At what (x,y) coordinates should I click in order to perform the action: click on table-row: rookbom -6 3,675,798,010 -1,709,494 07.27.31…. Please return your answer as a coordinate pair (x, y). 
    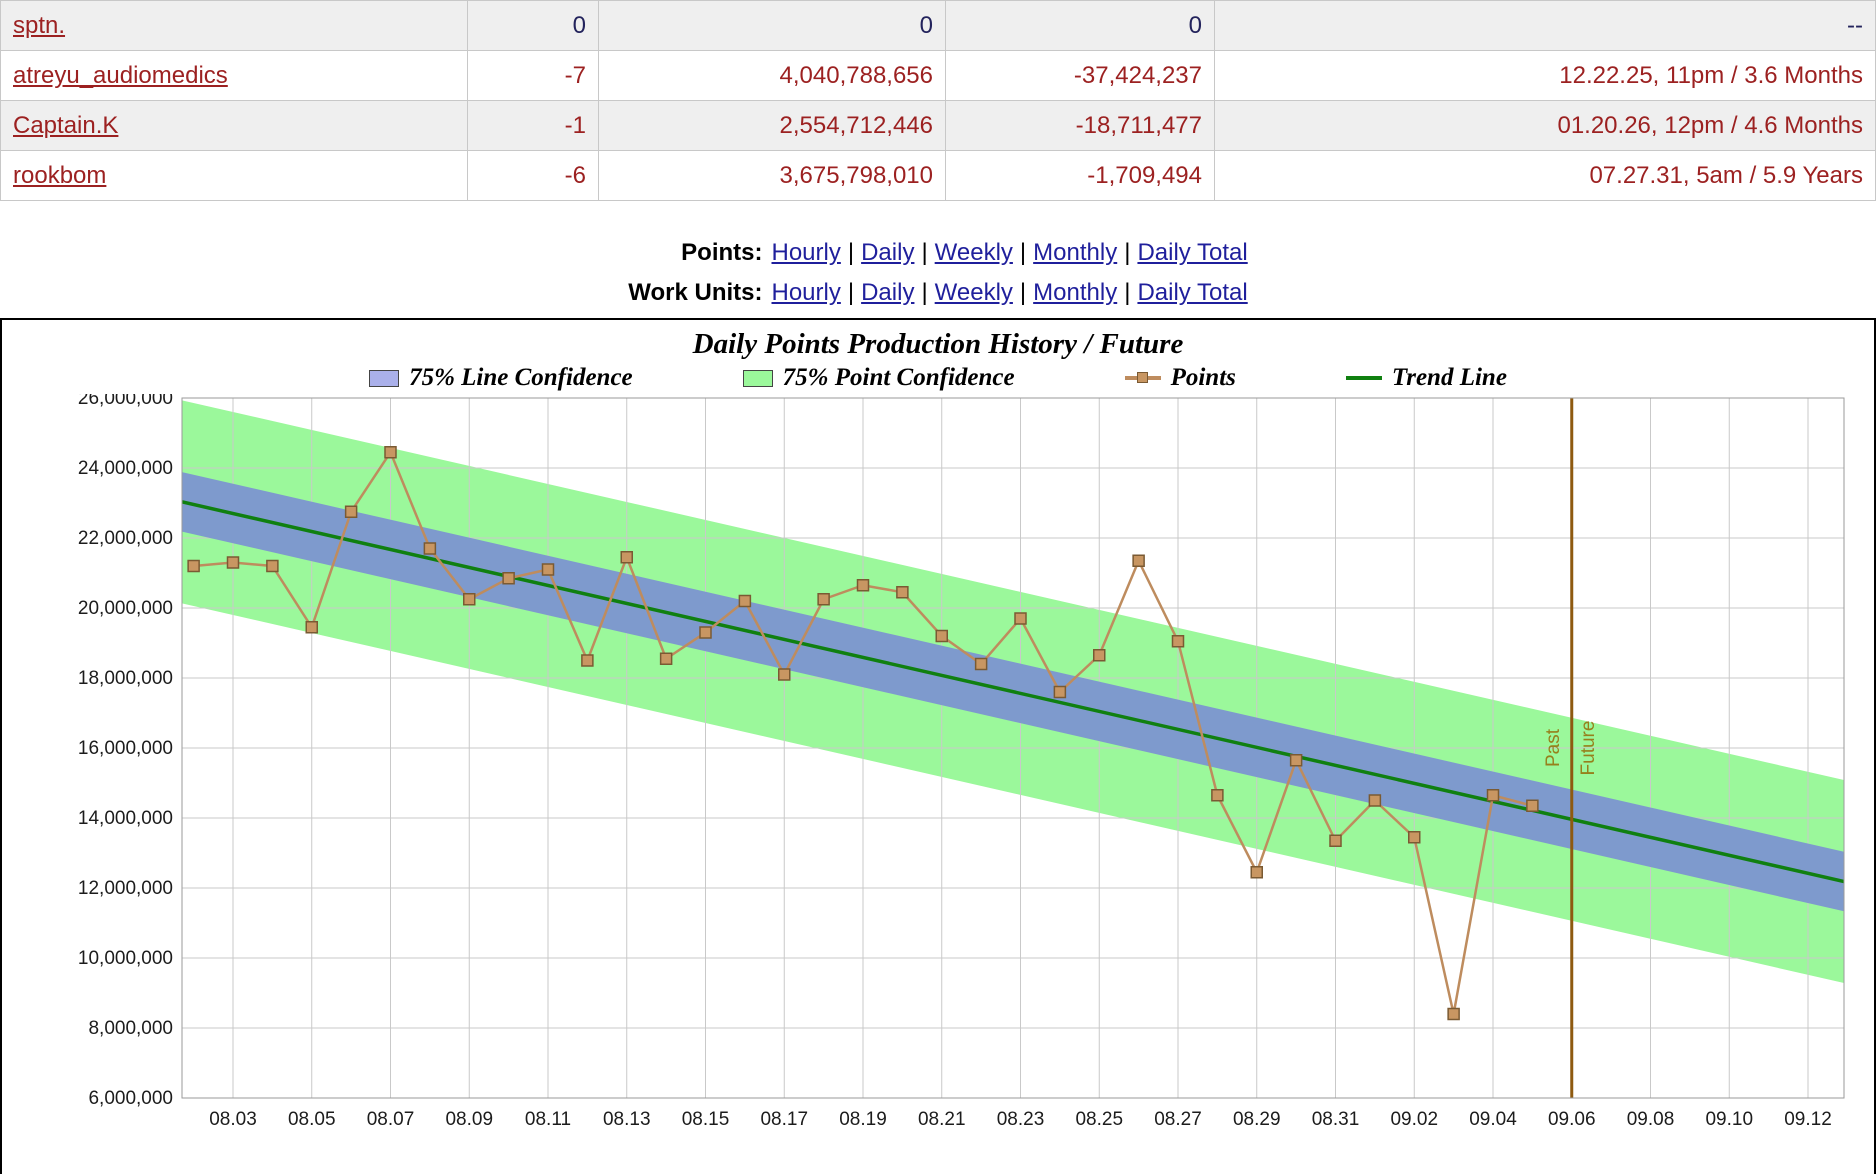
    Looking at the image, I should click on (938, 175).